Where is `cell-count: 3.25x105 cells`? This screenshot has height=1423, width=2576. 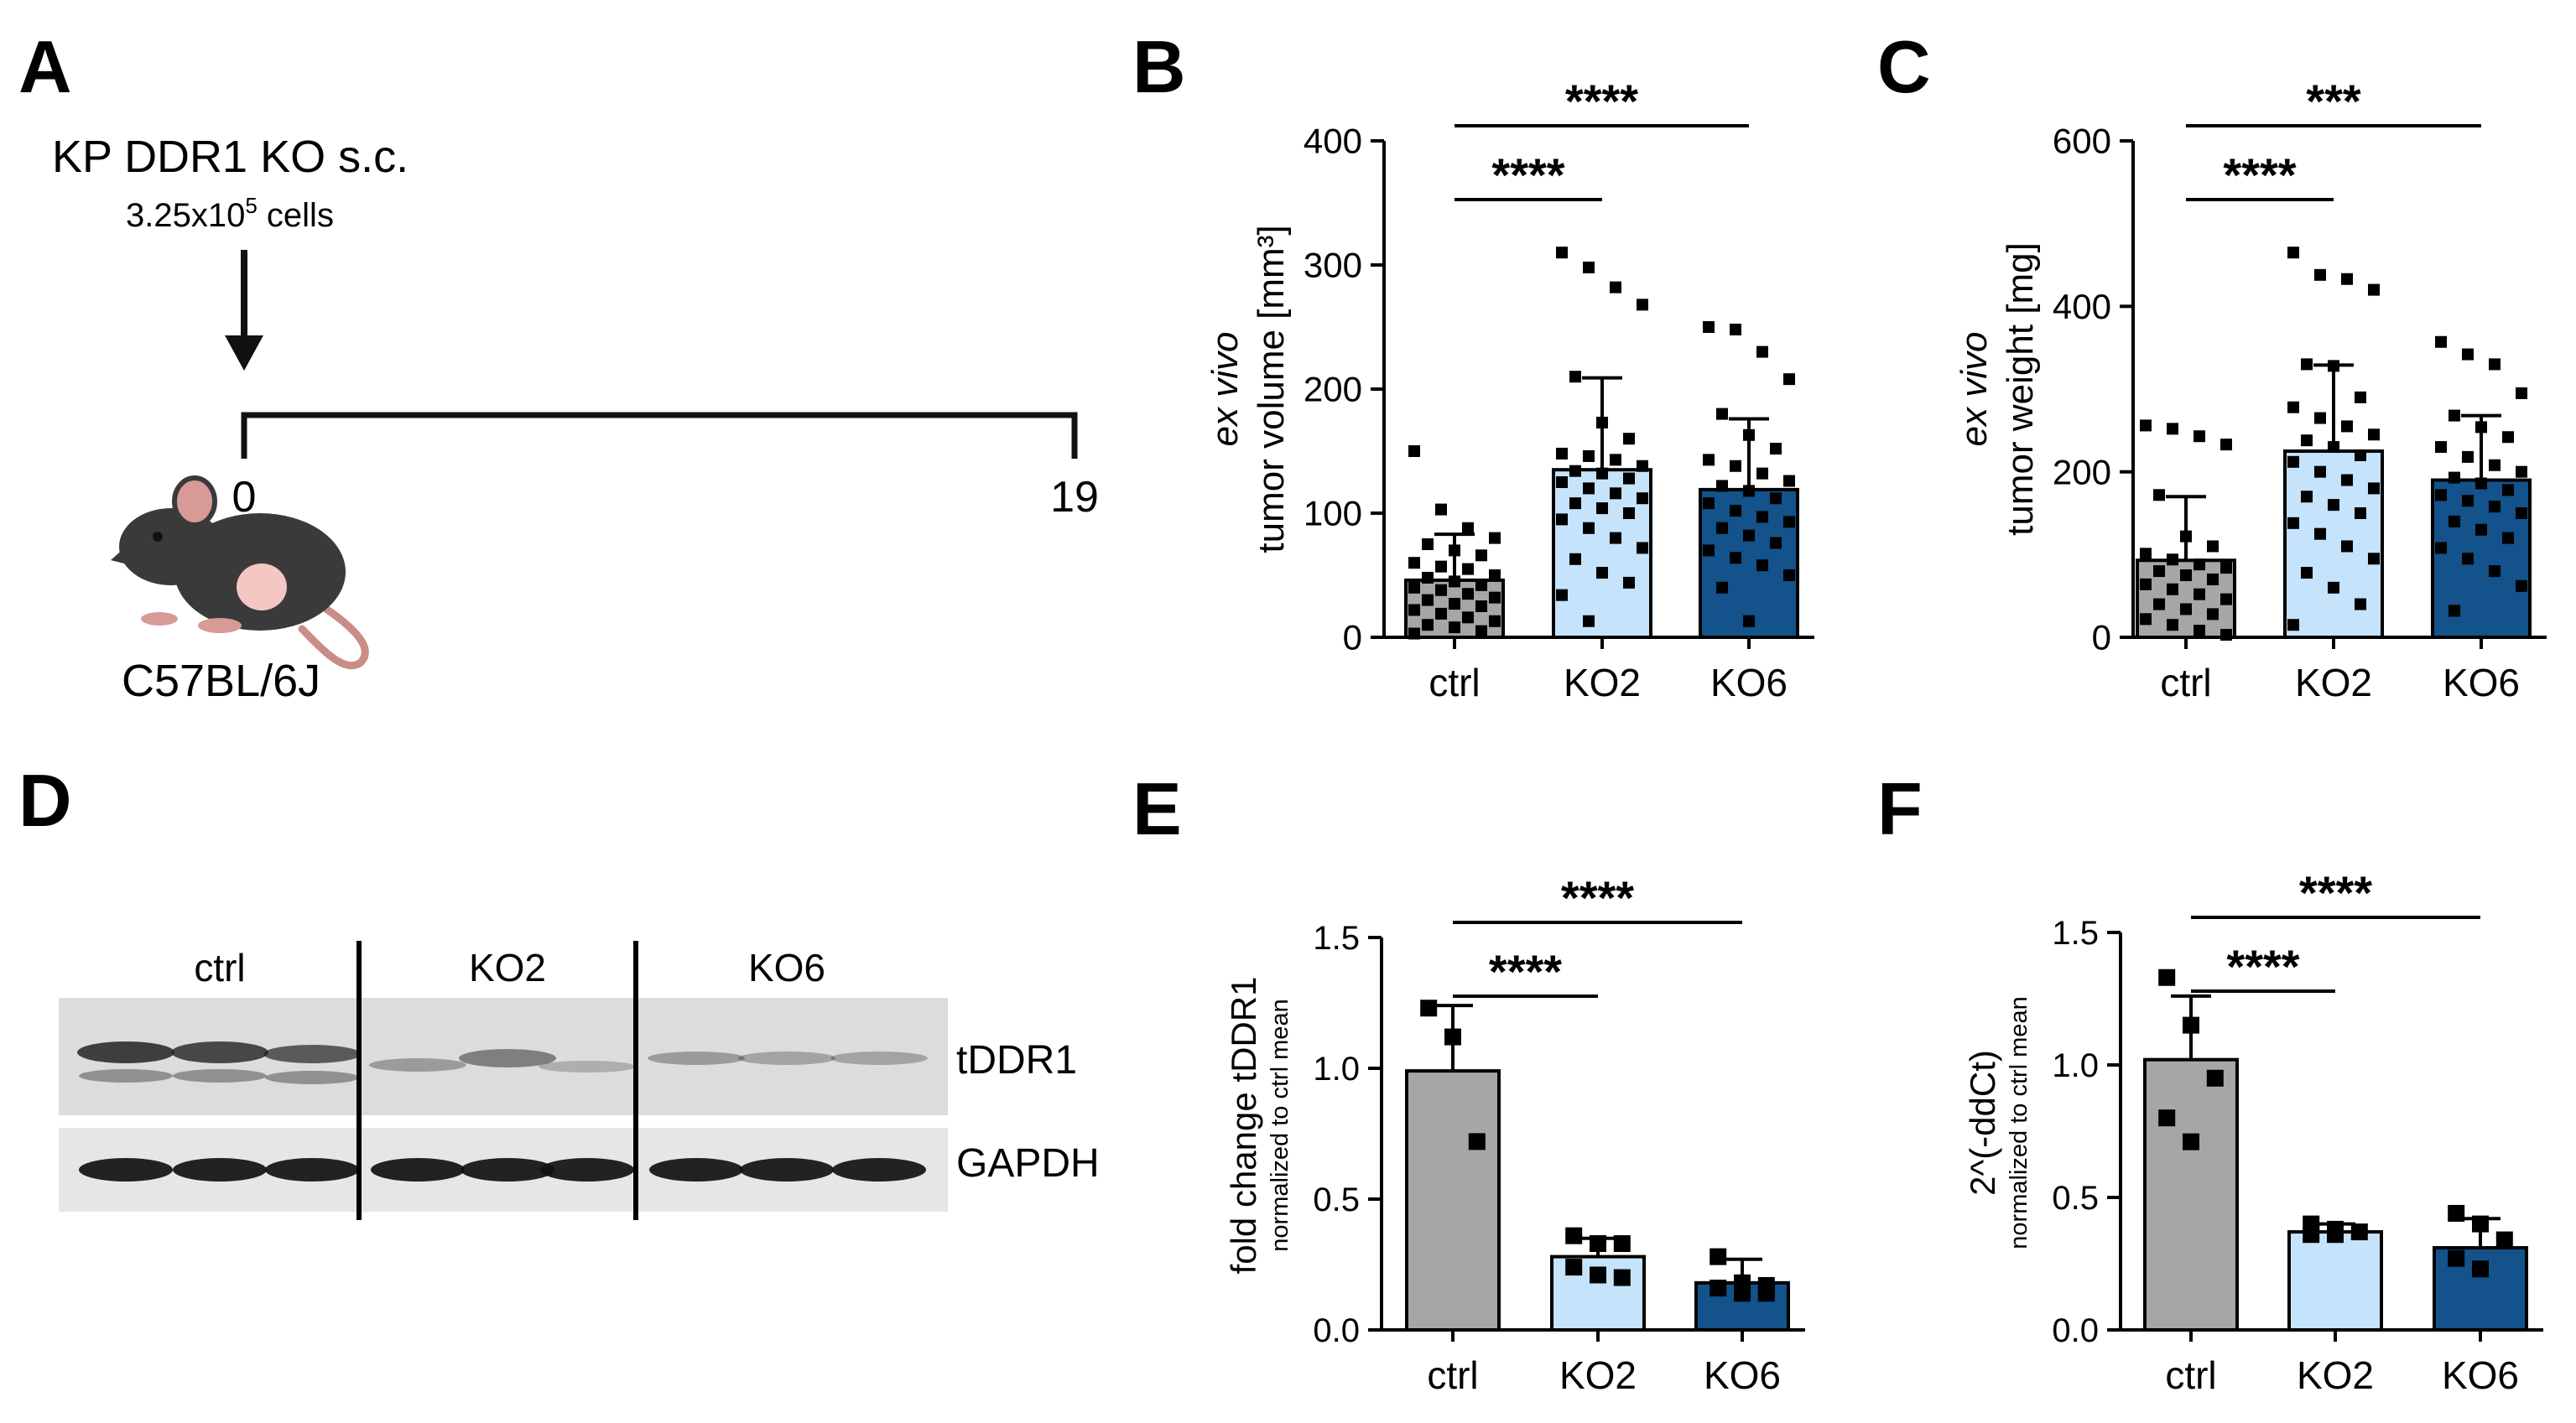
cell-count: 3.25x105 cells is located at coordinates (230, 213).